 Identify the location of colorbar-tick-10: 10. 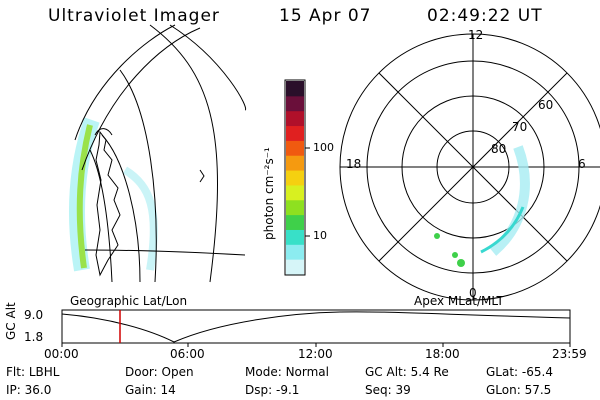
(320, 235).